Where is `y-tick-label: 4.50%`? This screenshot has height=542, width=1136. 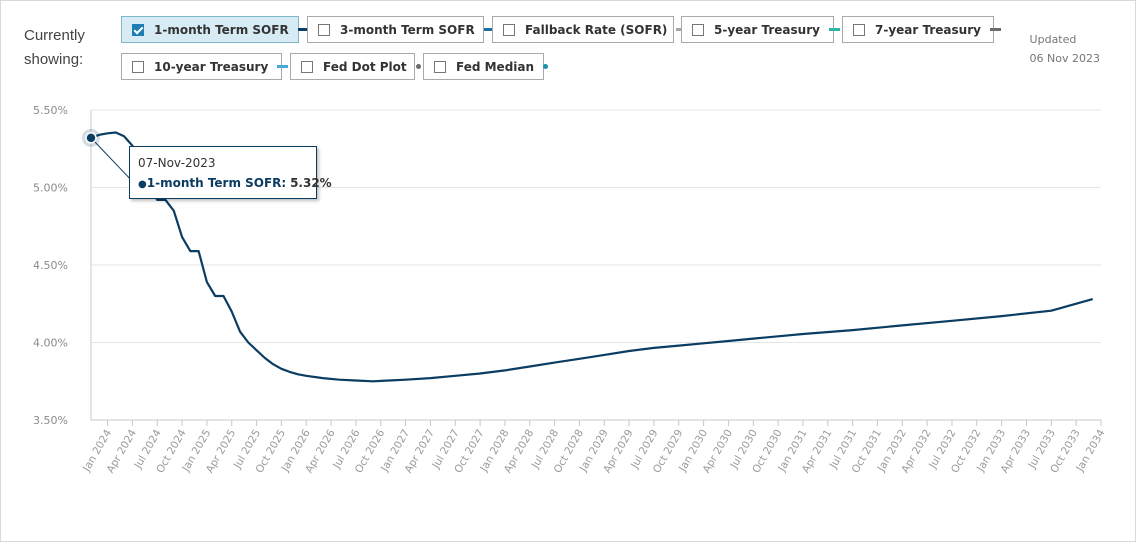
y-tick-label: 4.50% is located at coordinates (50, 265).